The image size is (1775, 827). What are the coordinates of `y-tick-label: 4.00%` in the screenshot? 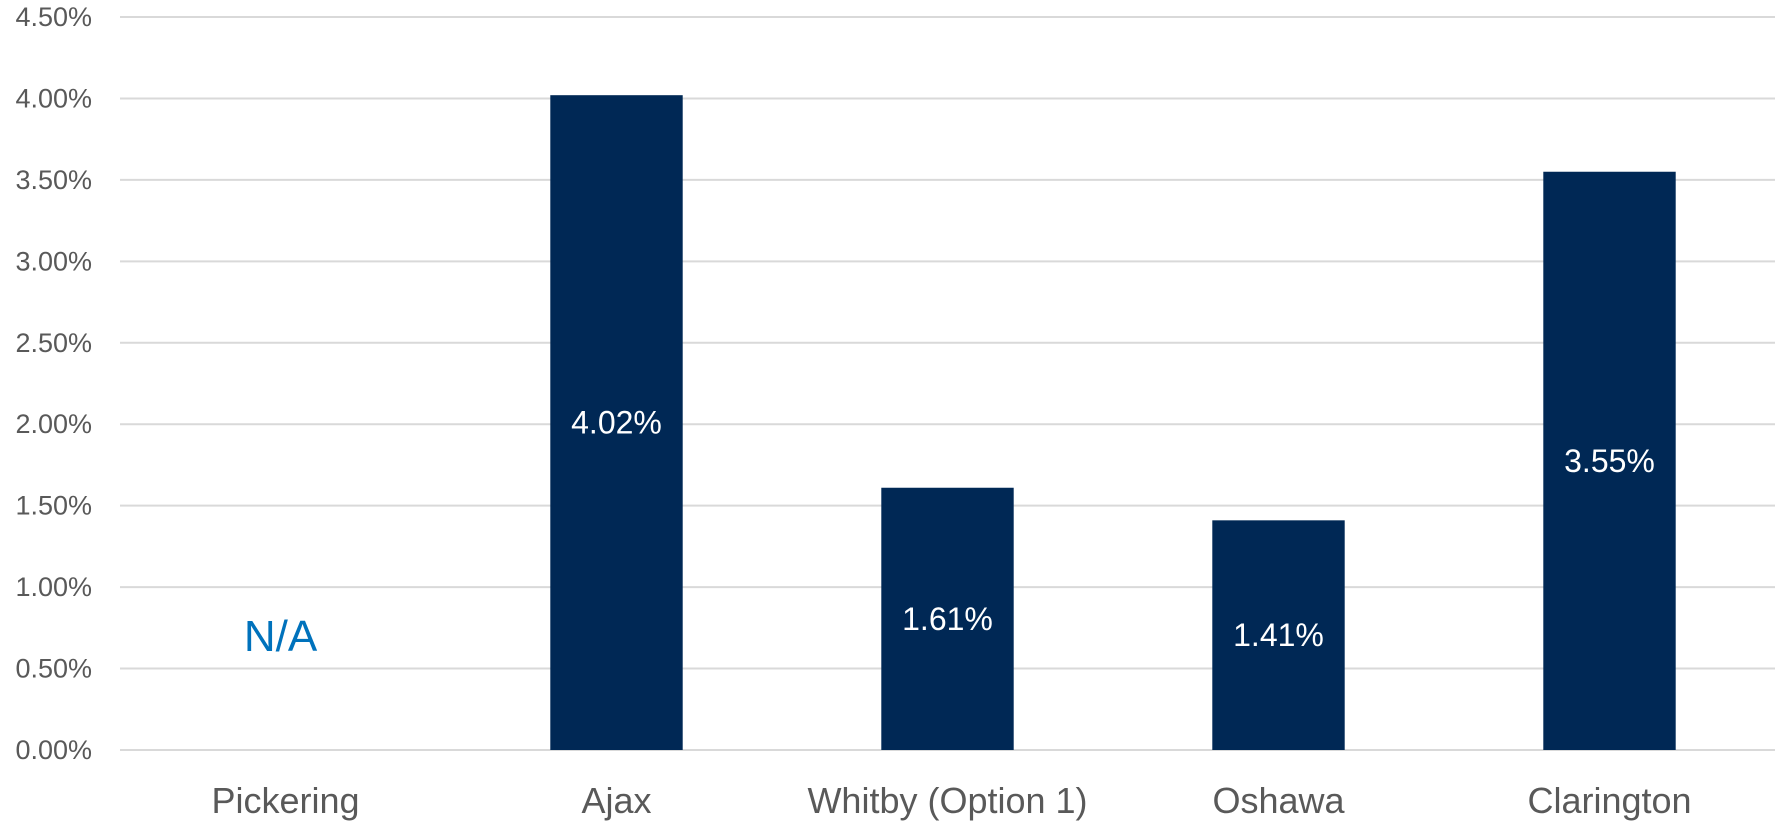 It's located at (53, 98).